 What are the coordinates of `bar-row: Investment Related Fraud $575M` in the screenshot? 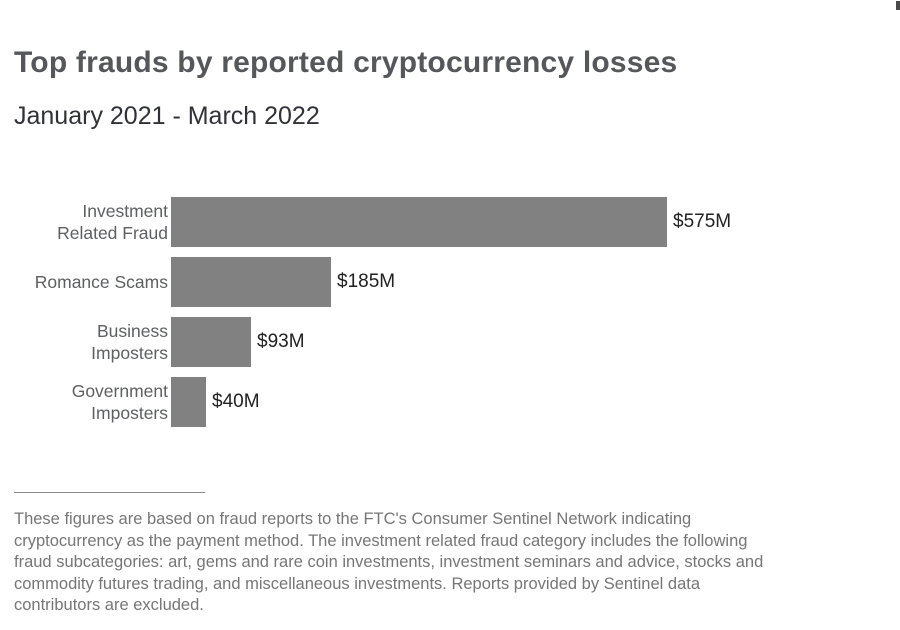 It's located at (365, 222).